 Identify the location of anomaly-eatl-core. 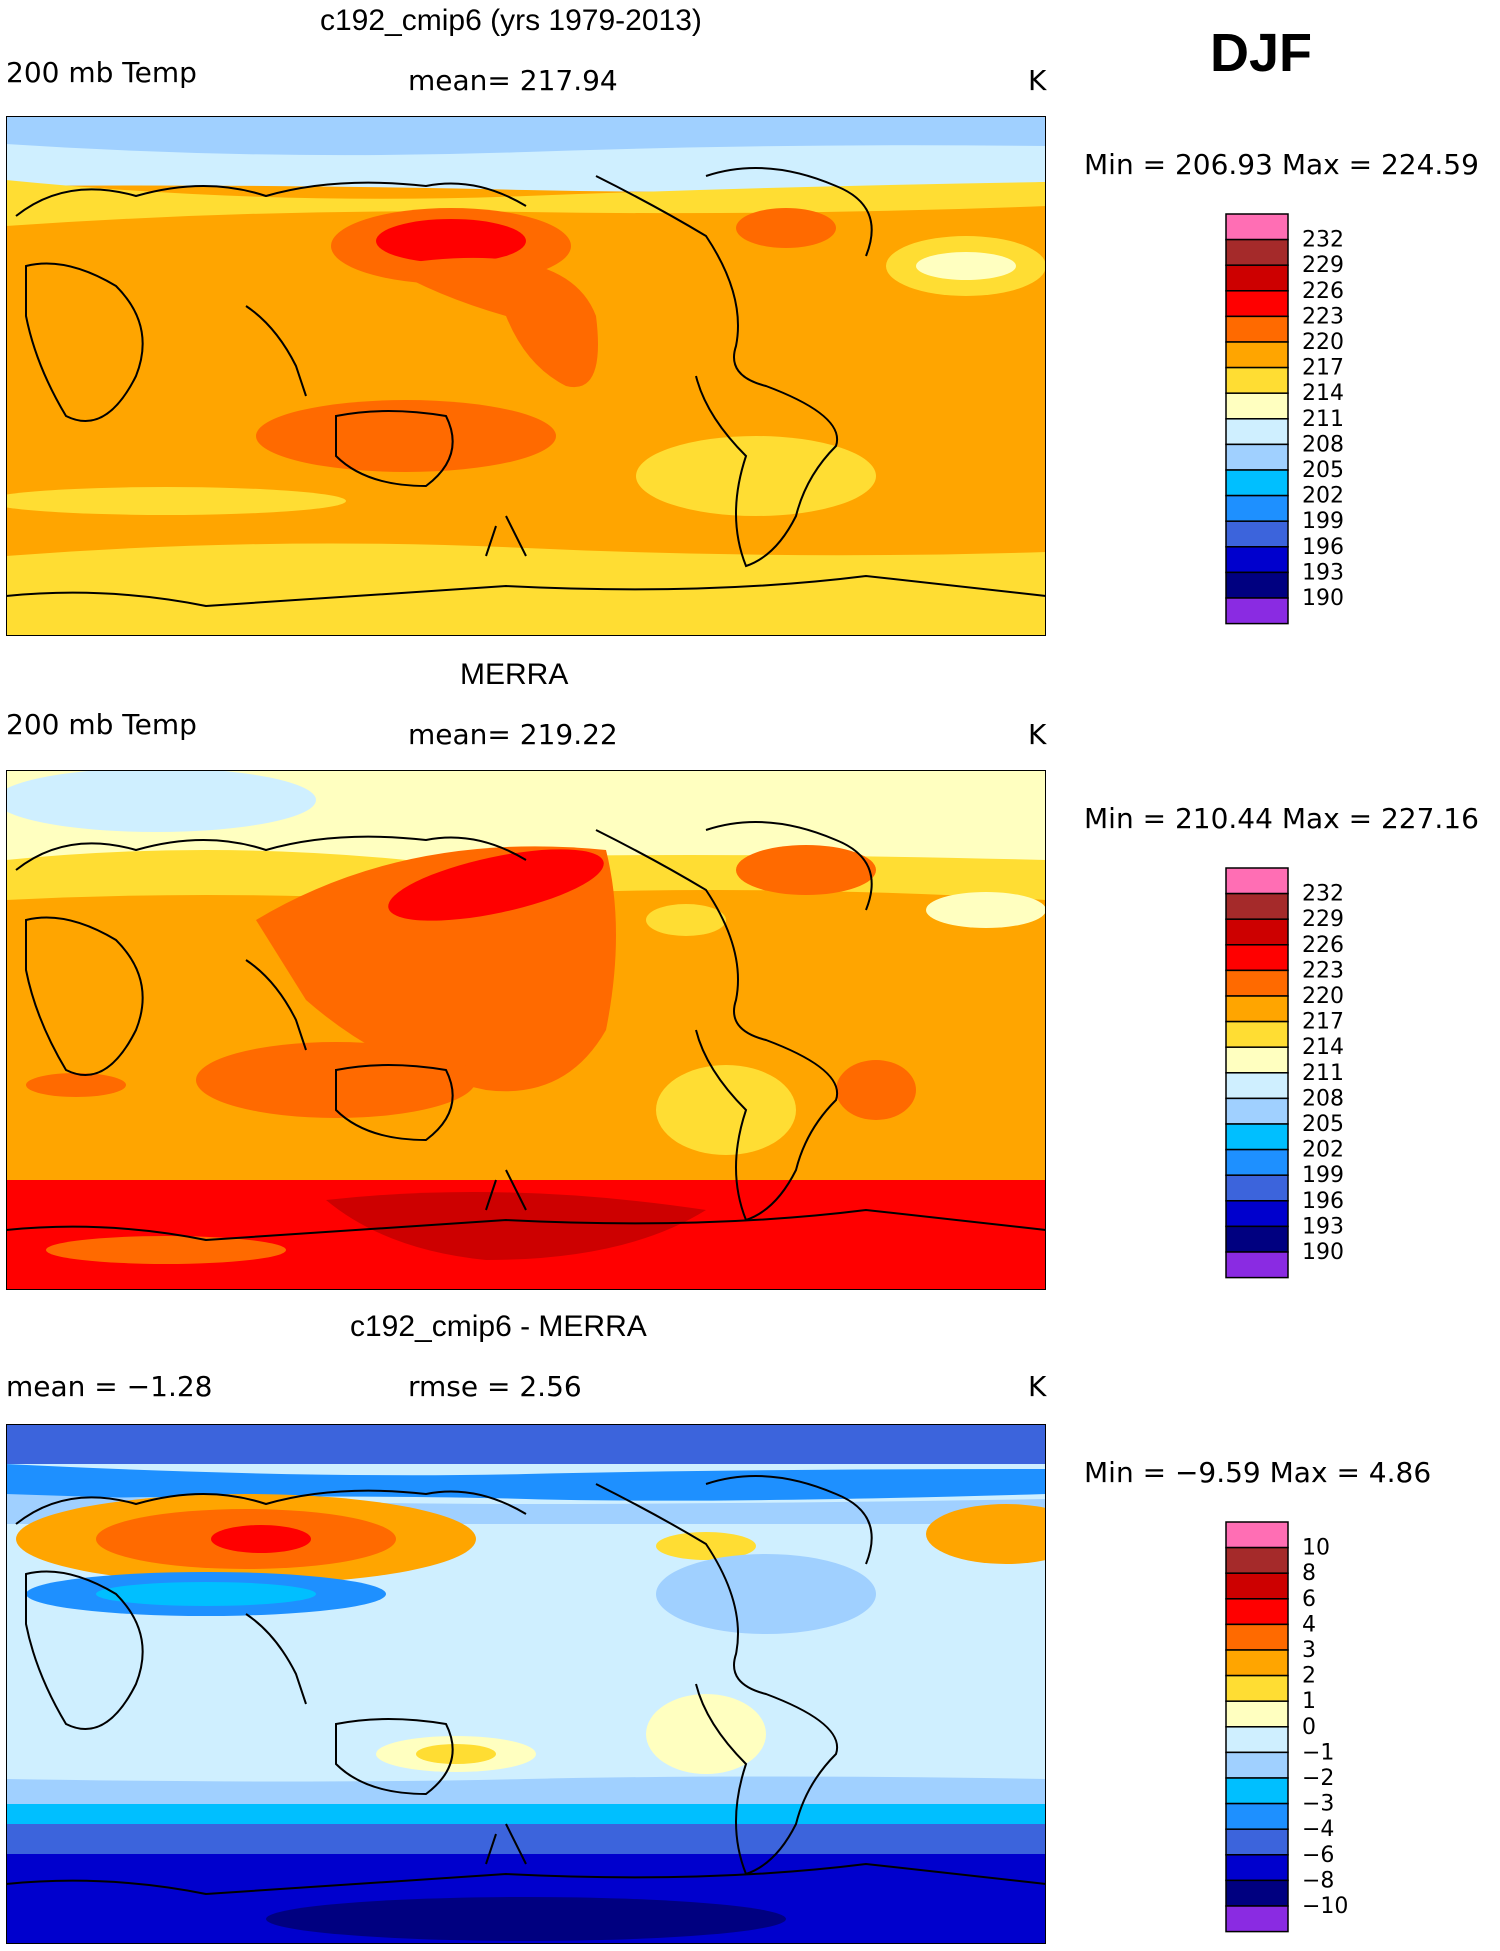
(966, 266).